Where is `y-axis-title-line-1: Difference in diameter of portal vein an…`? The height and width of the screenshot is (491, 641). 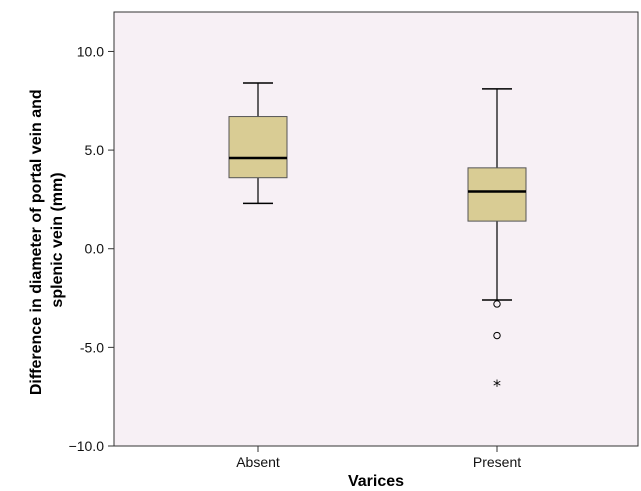
y-axis-title-line-1: Difference in diameter of portal vein an… is located at coordinates (36, 242).